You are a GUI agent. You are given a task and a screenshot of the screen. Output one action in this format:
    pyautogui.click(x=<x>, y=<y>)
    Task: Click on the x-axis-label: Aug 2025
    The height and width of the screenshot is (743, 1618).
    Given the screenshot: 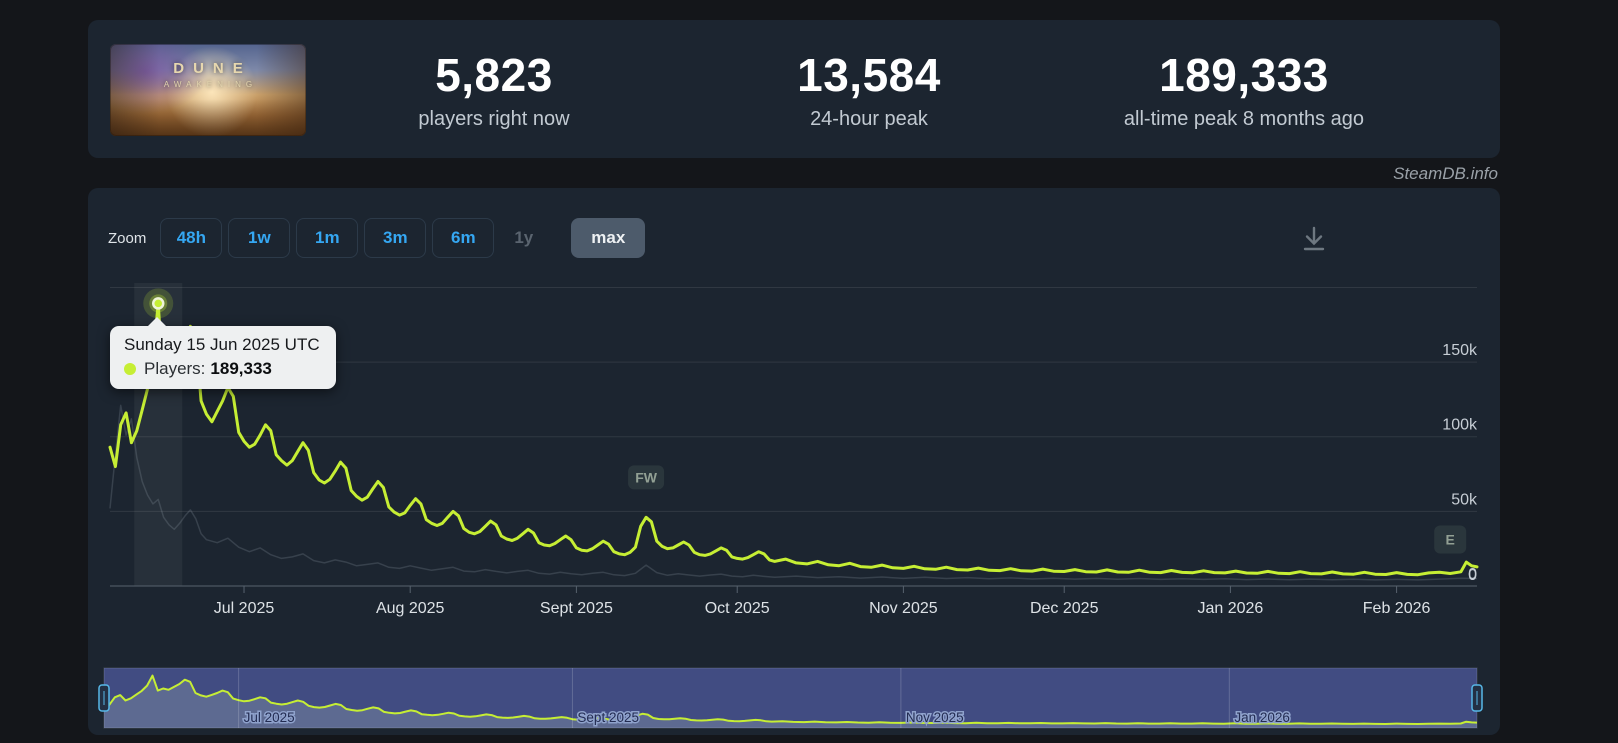 What is the action you would take?
    pyautogui.click(x=410, y=608)
    